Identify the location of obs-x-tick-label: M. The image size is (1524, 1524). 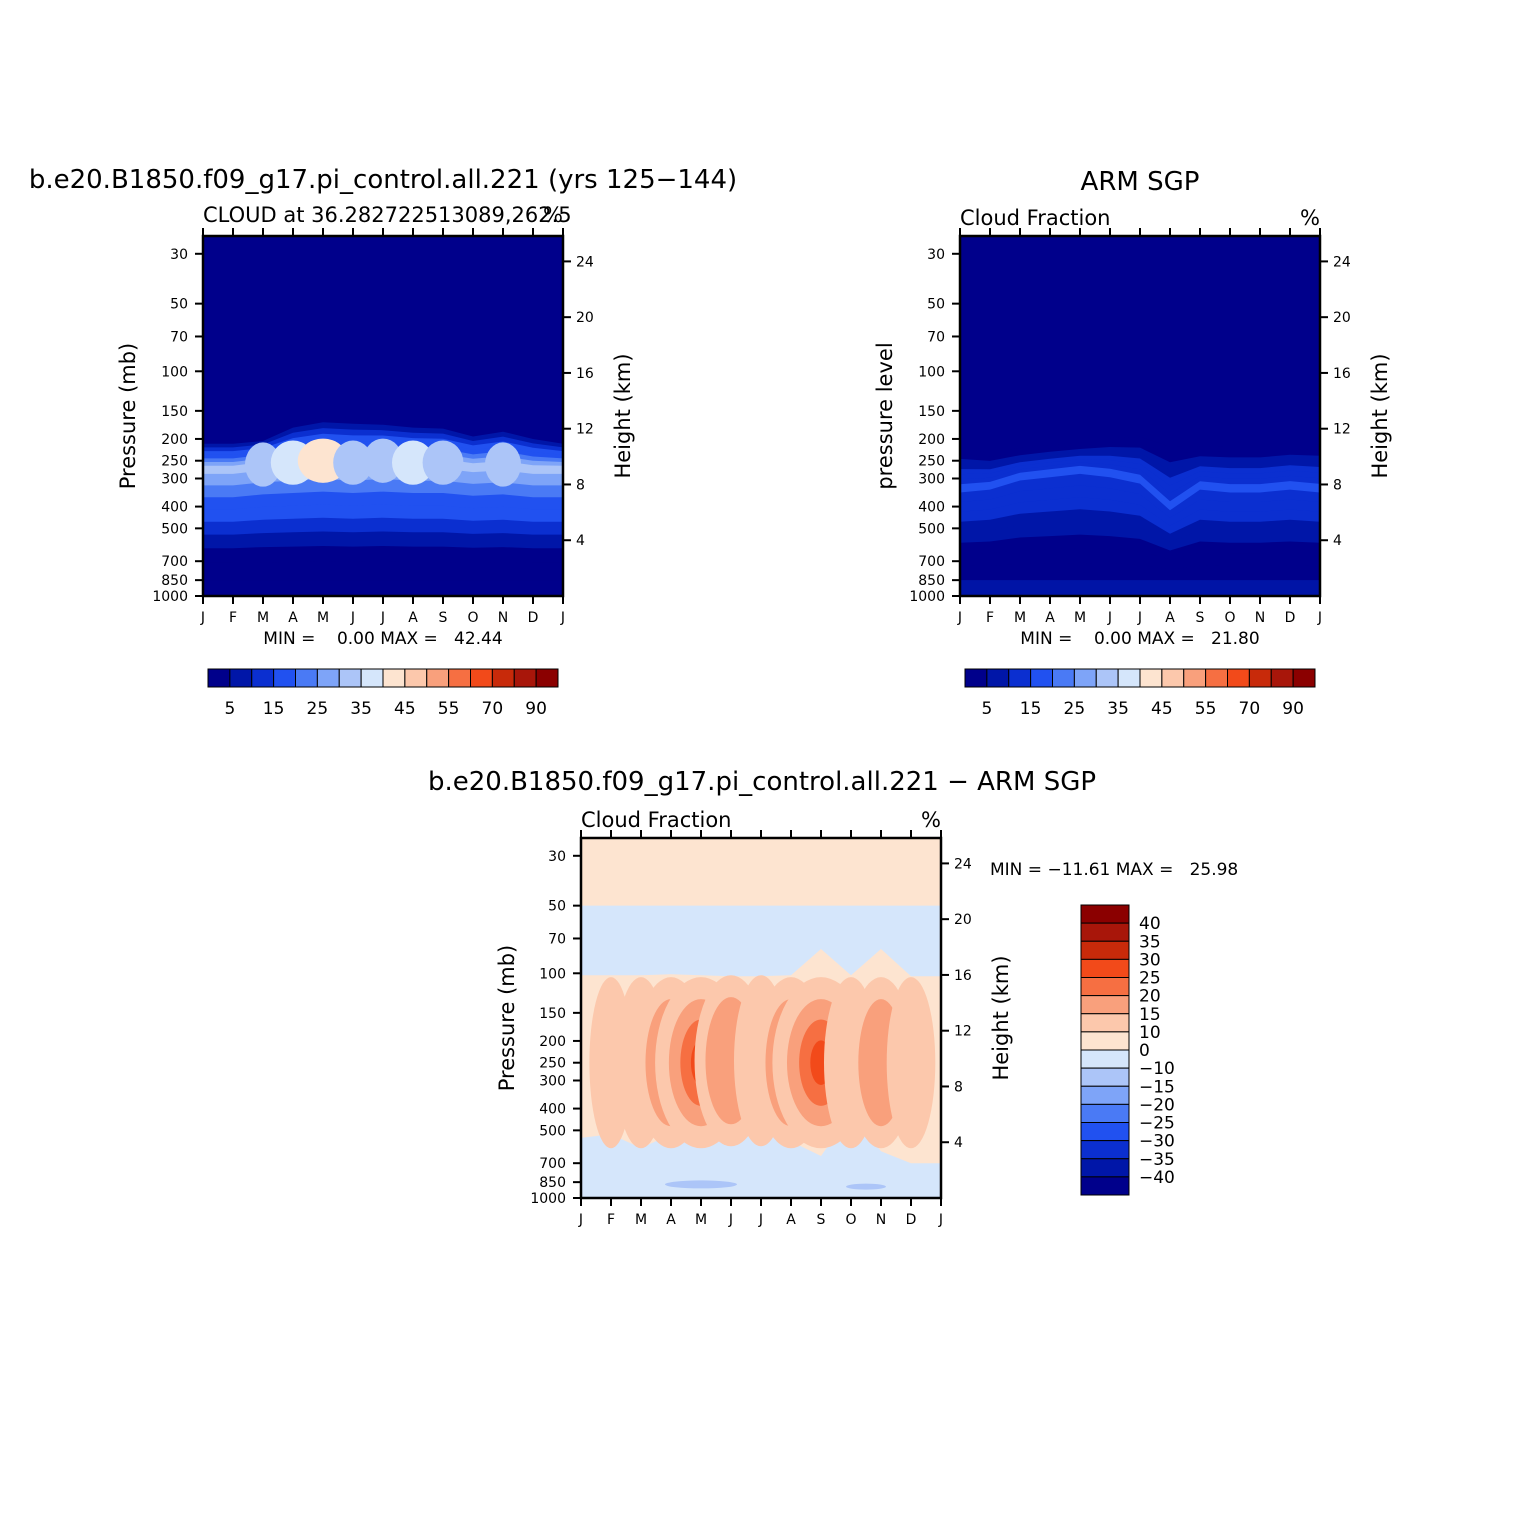
(1080, 618).